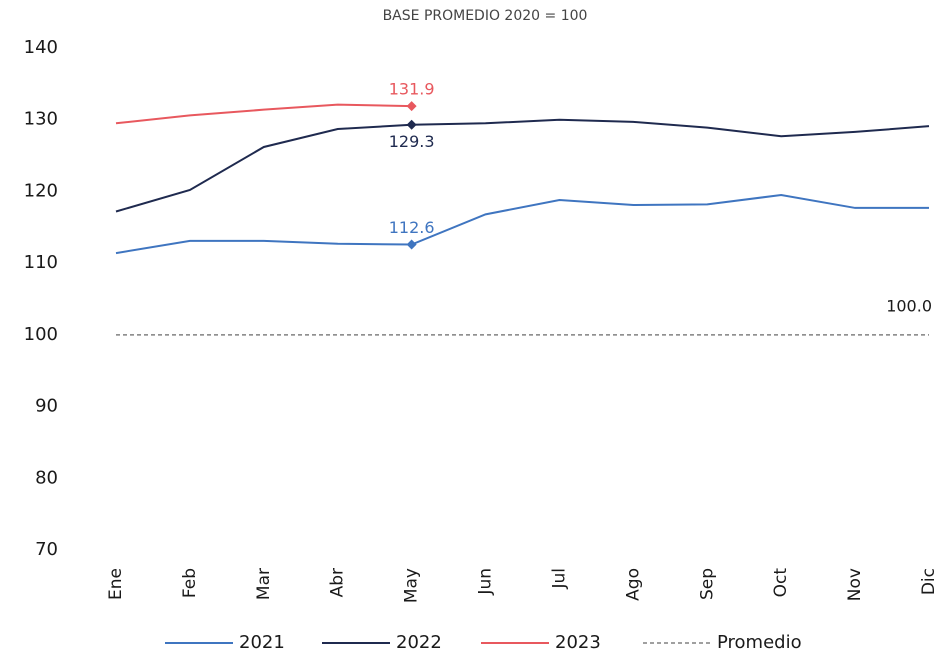 The image size is (941, 657). Describe the element at coordinates (412, 89) in the screenshot. I see `value-label: 131.9` at that location.